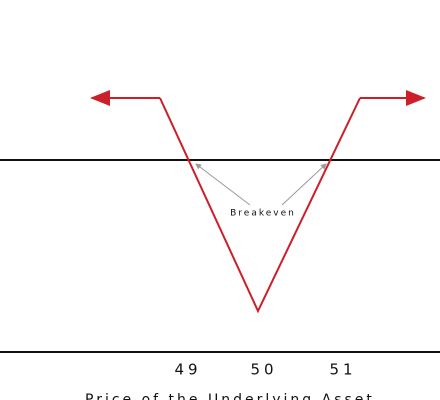 The height and width of the screenshot is (400, 440). I want to click on breakeven-label: Breakeven, so click(263, 214).